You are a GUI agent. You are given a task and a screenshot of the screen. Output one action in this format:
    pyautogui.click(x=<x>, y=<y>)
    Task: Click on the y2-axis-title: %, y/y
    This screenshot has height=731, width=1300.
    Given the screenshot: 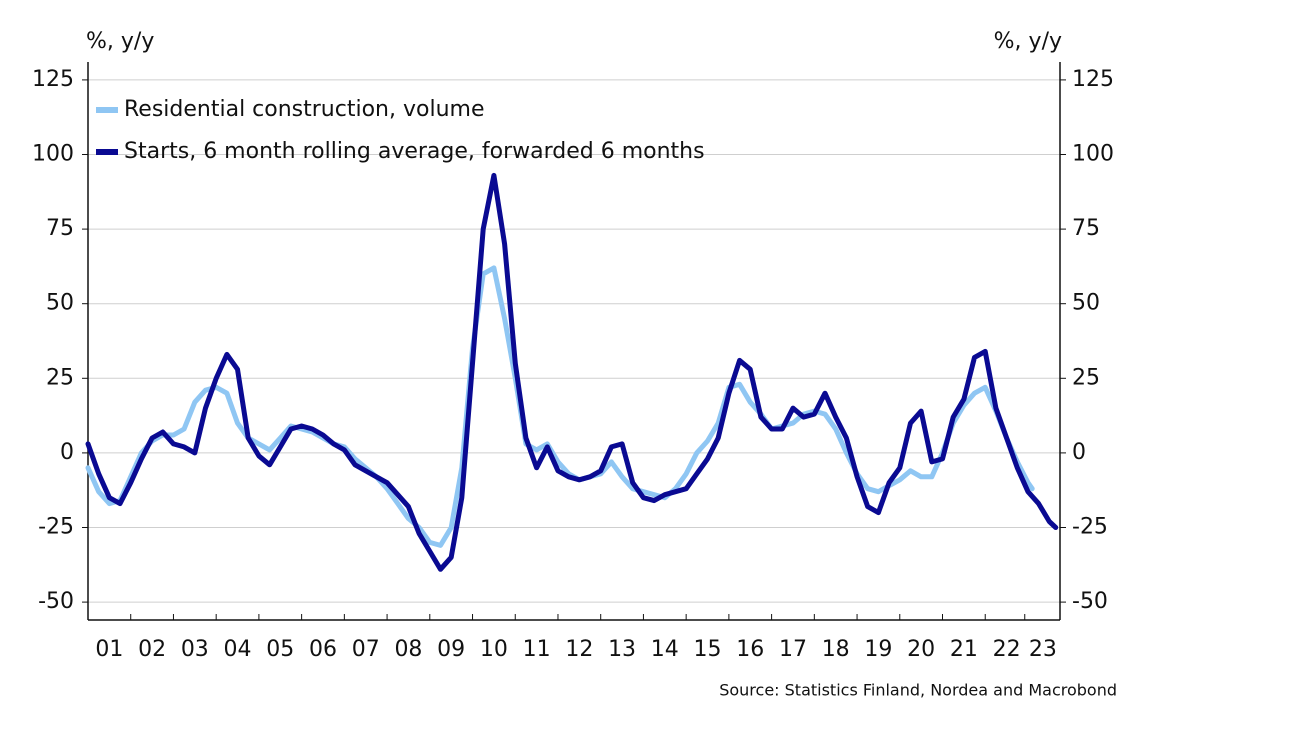 What is the action you would take?
    pyautogui.click(x=1028, y=41)
    